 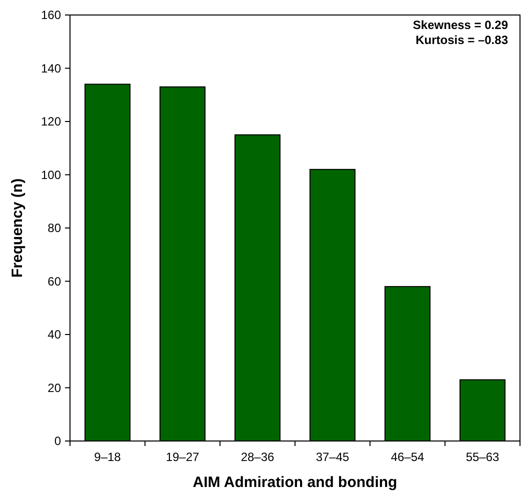 What do you see at coordinates (55, 281) in the screenshot?
I see `y-tick-label: 60` at bounding box center [55, 281].